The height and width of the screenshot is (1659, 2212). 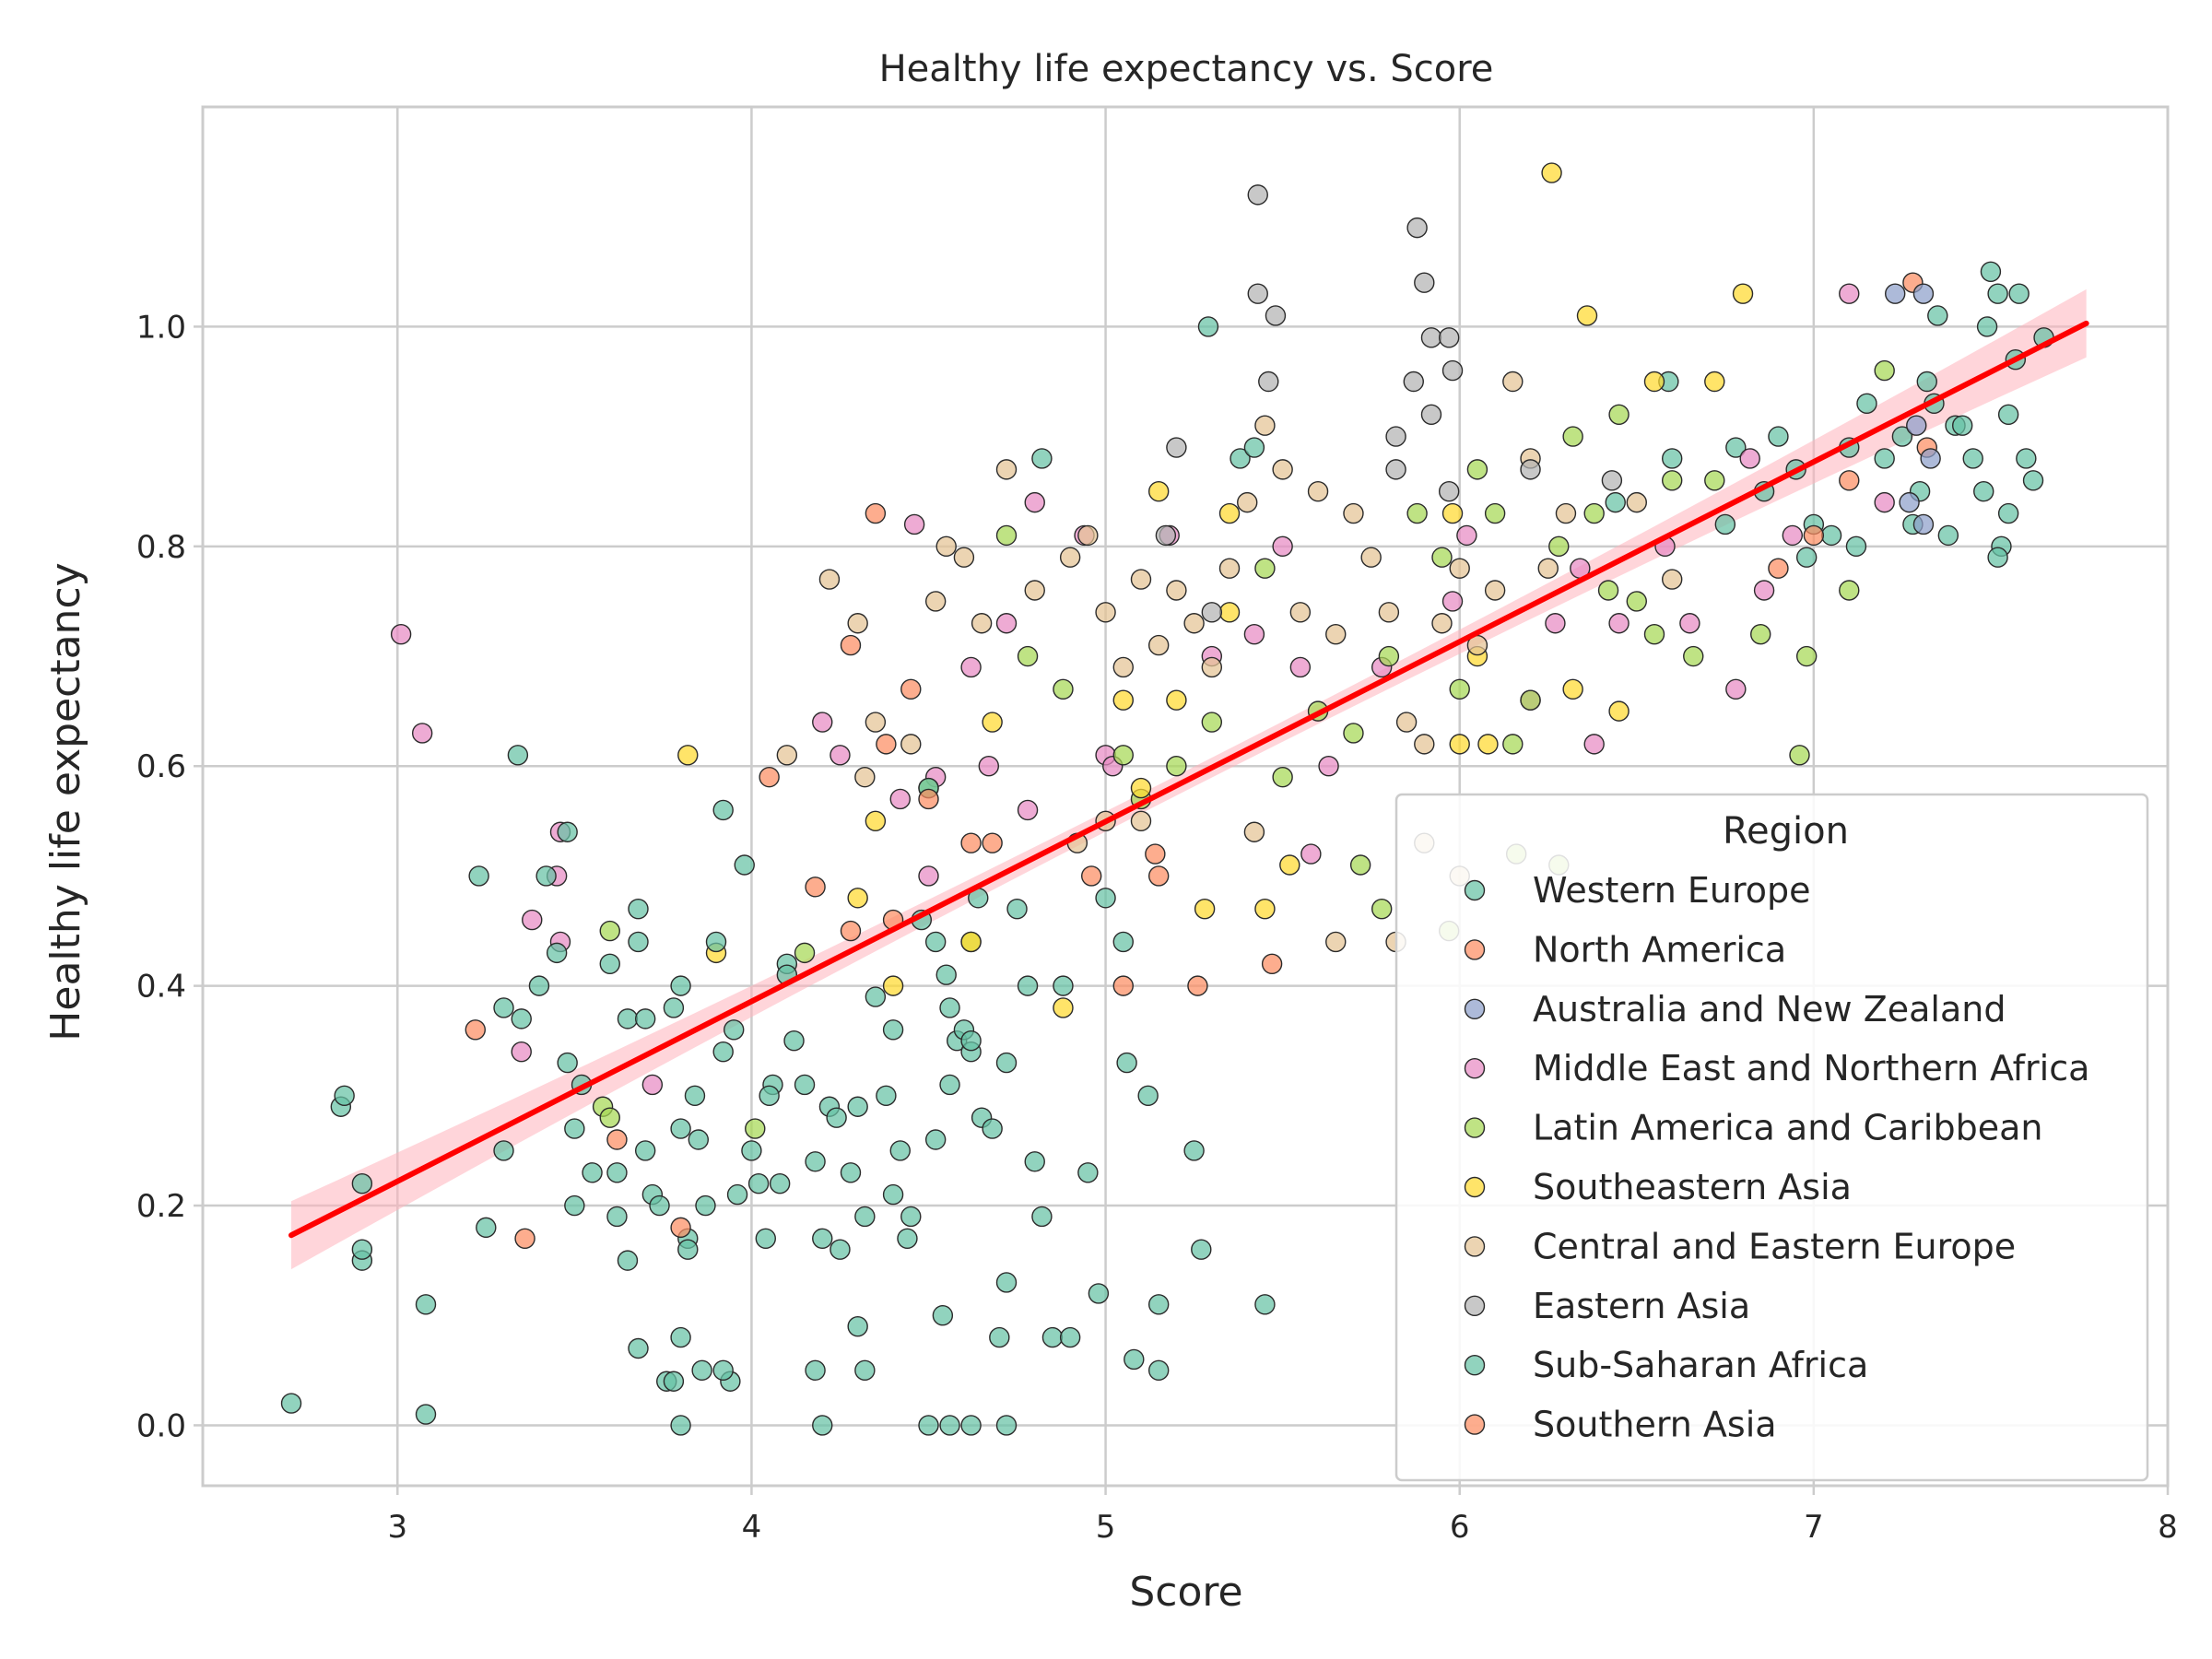 What do you see at coordinates (161, 987) in the screenshot?
I see `y-tick-label: 0.4` at bounding box center [161, 987].